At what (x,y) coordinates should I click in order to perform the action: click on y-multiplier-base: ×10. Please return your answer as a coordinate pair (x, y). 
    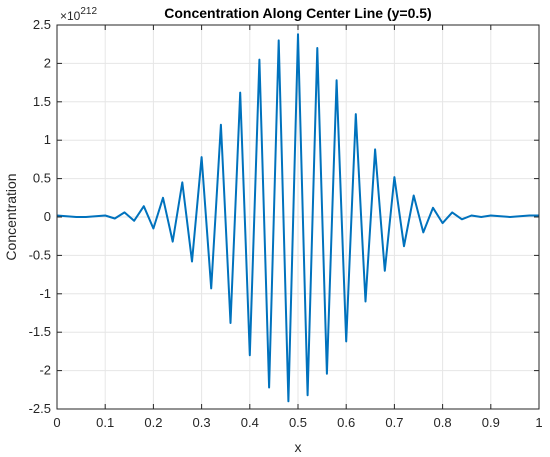
    Looking at the image, I should click on (70, 16).